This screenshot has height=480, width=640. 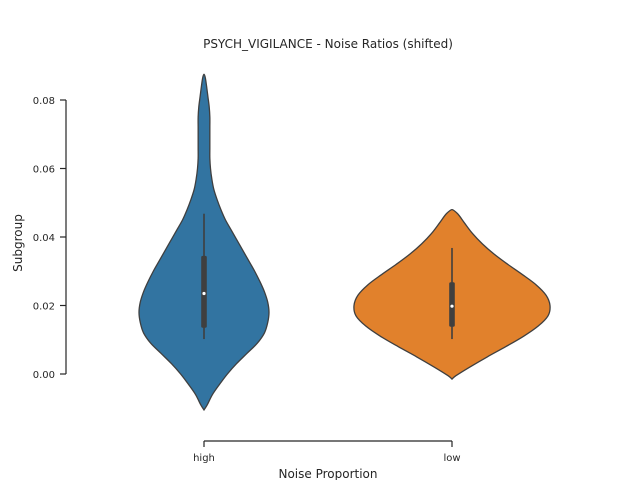 I want to click on violin-low, so click(x=452, y=294).